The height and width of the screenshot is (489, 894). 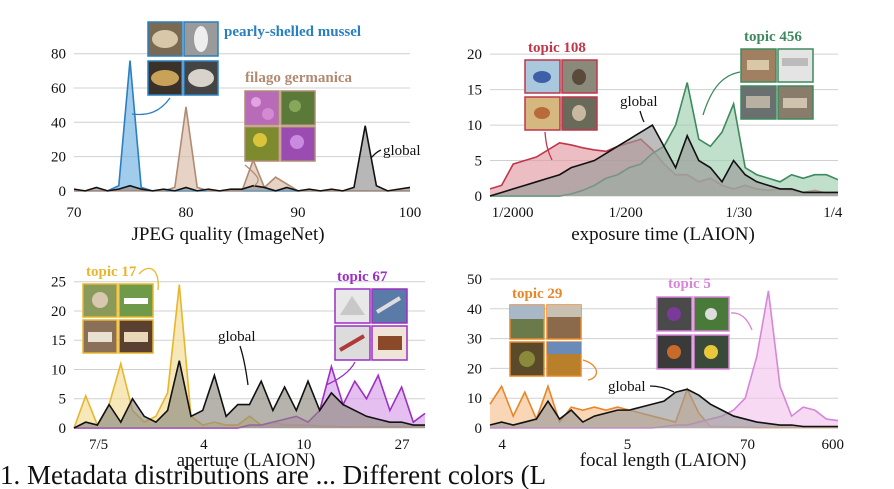 I want to click on x-tick-label: 1/2000, so click(x=513, y=213).